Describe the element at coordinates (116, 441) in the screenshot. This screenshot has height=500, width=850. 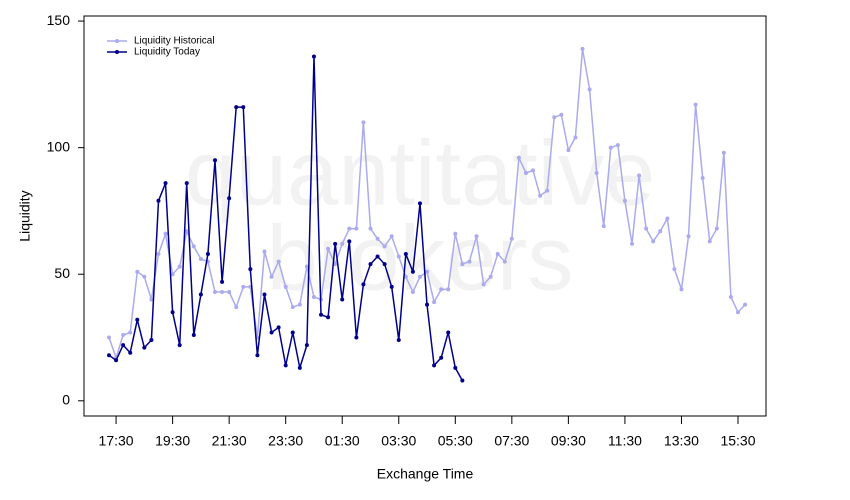
I see `x-tick-label: 17:30` at that location.